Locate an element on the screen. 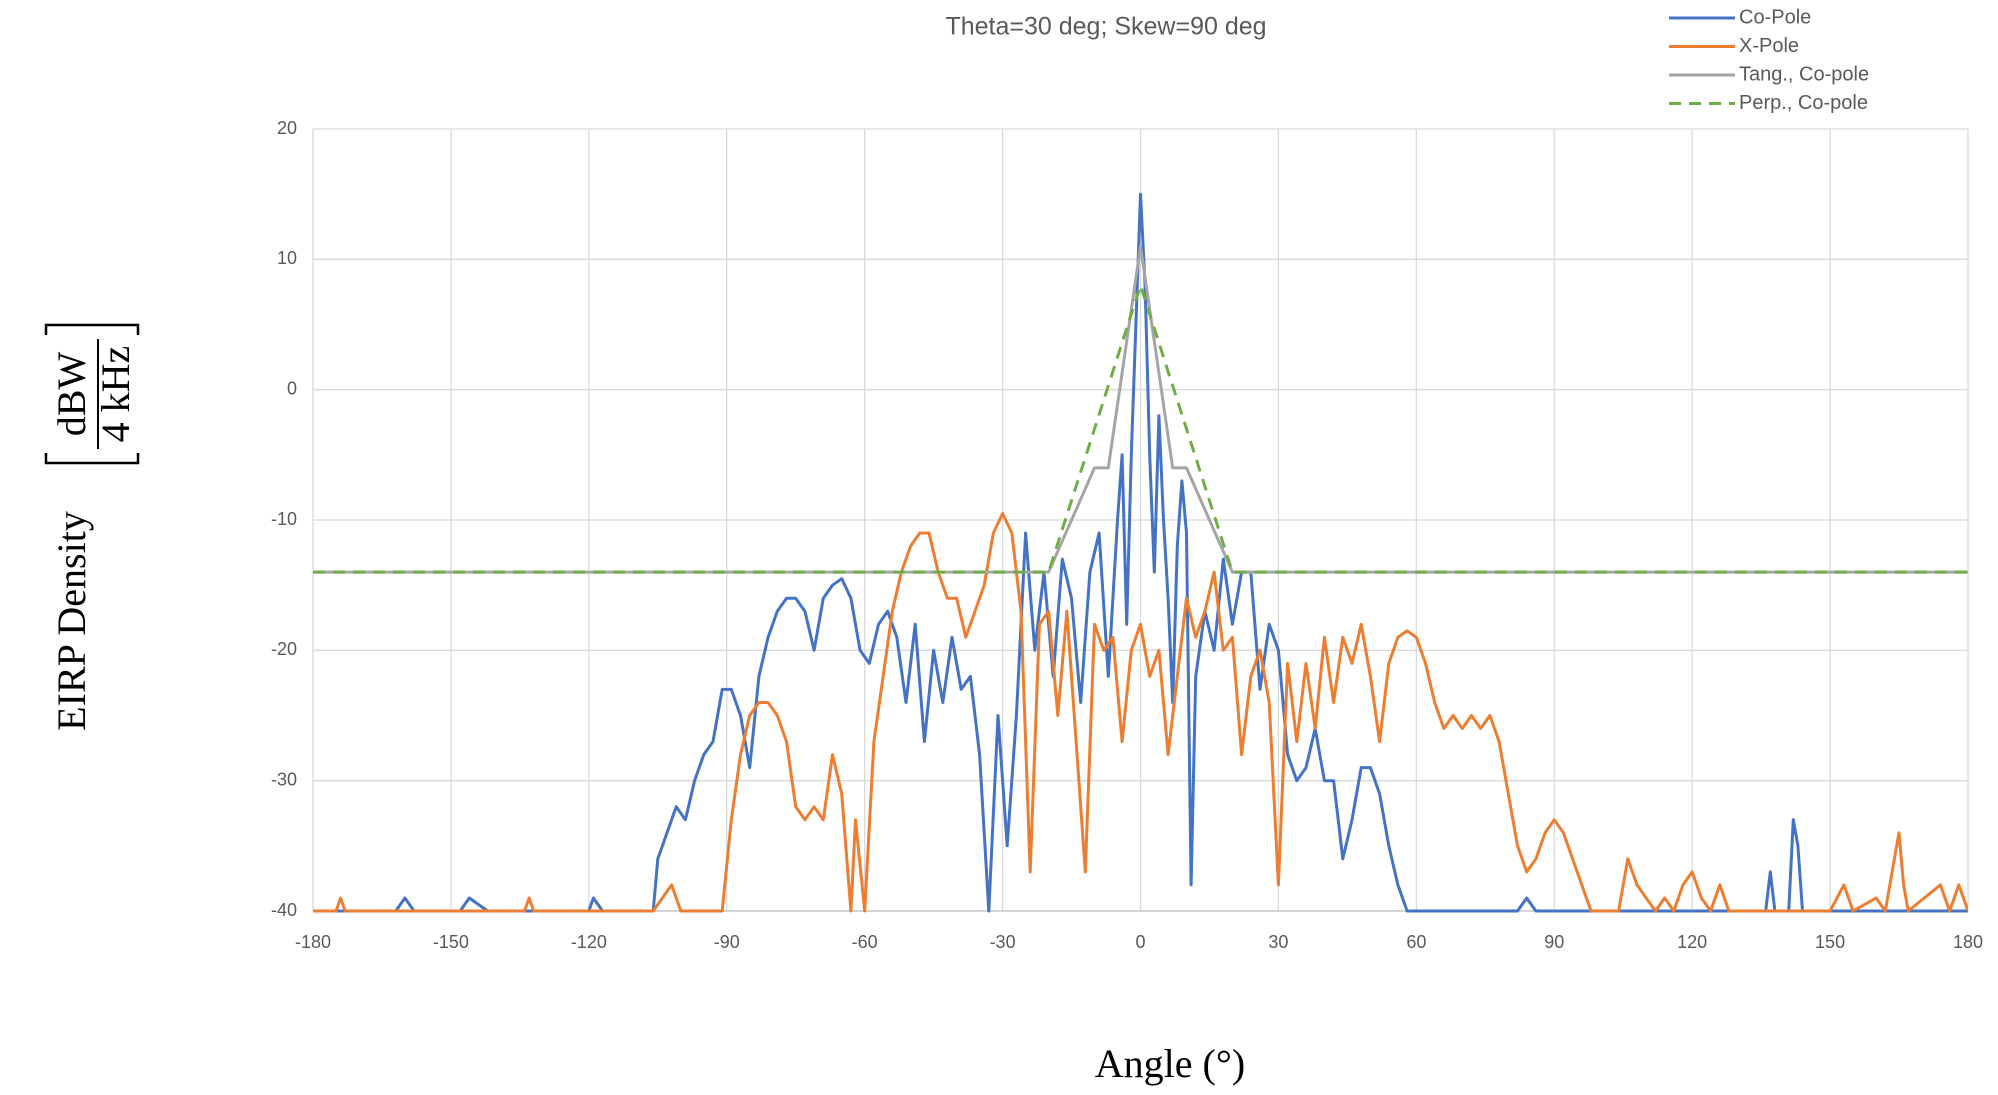 This screenshot has height=1095, width=1998. y-unit-denominator: 4 kHz is located at coordinates (115, 394).